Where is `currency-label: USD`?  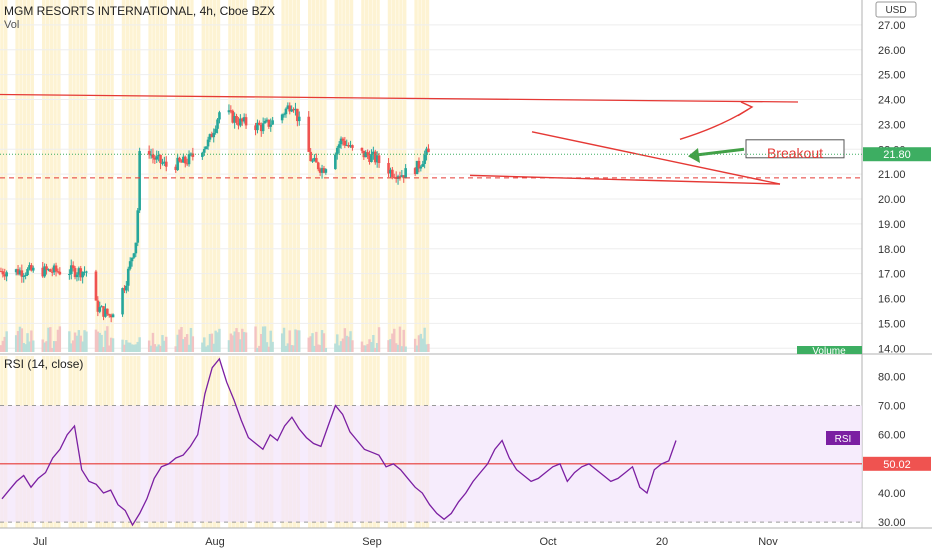 currency-label: USD is located at coordinates (895, 10).